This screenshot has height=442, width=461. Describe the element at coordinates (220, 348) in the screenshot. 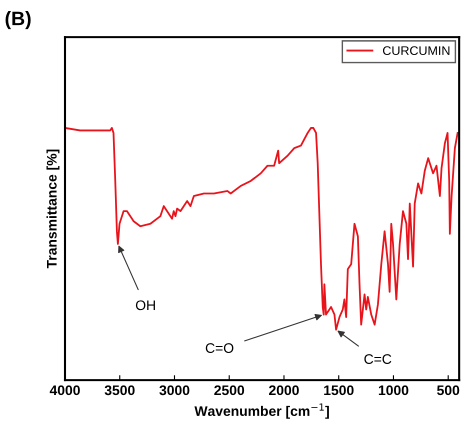

I see `annotation: C=O` at that location.